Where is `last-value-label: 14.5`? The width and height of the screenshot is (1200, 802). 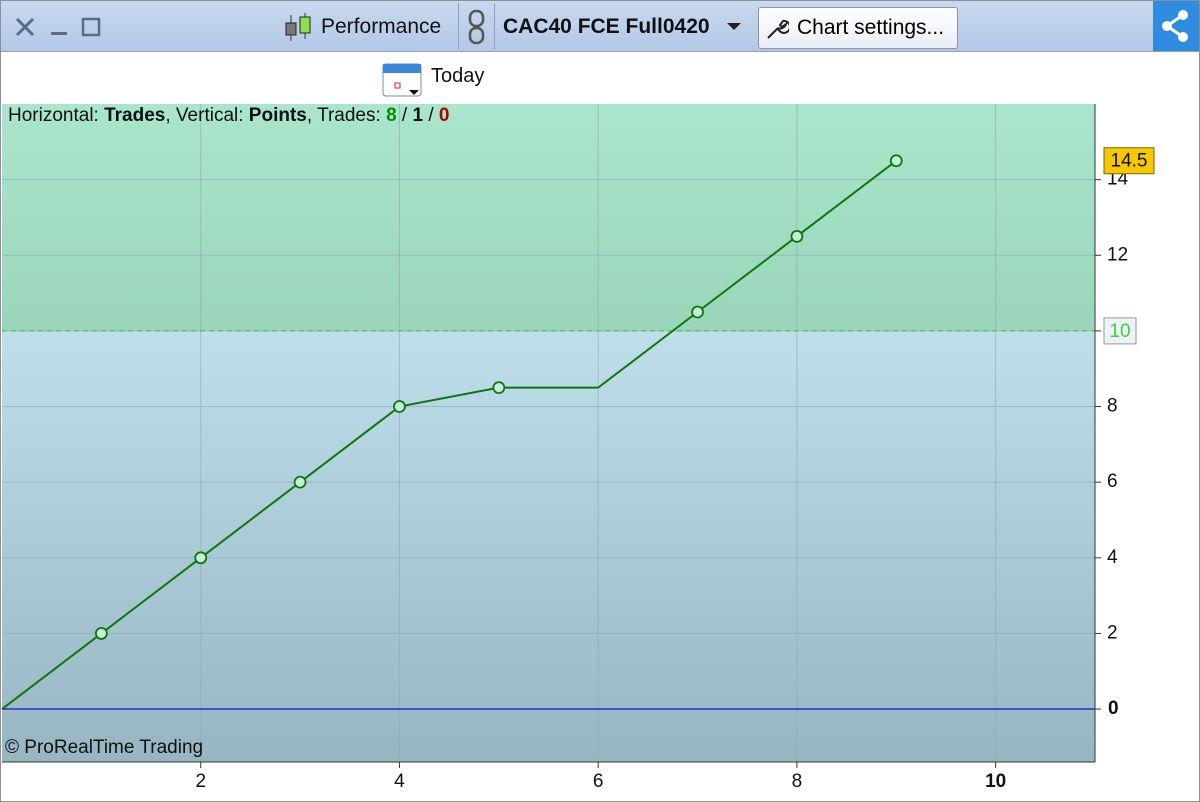 last-value-label: 14.5 is located at coordinates (1129, 161).